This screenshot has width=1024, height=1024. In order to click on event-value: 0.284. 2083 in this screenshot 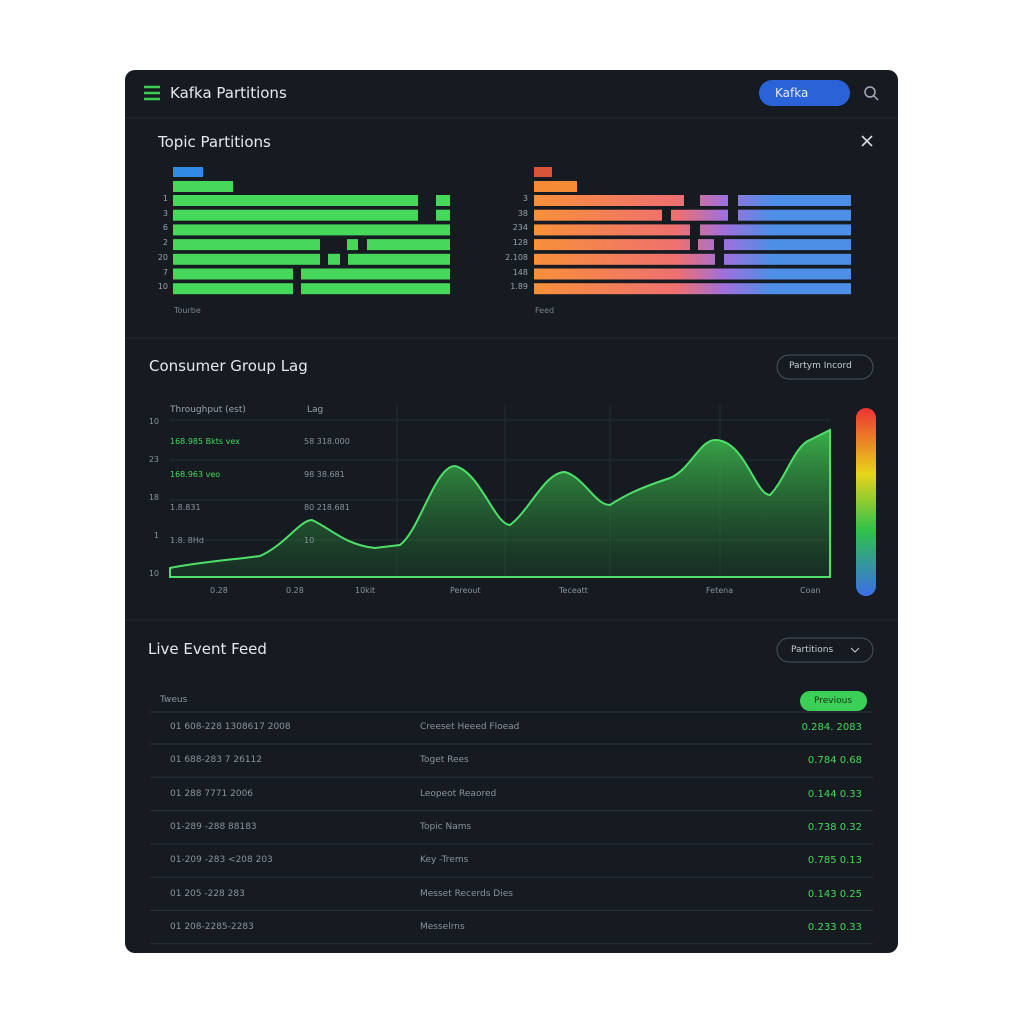, I will do `click(831, 727)`.